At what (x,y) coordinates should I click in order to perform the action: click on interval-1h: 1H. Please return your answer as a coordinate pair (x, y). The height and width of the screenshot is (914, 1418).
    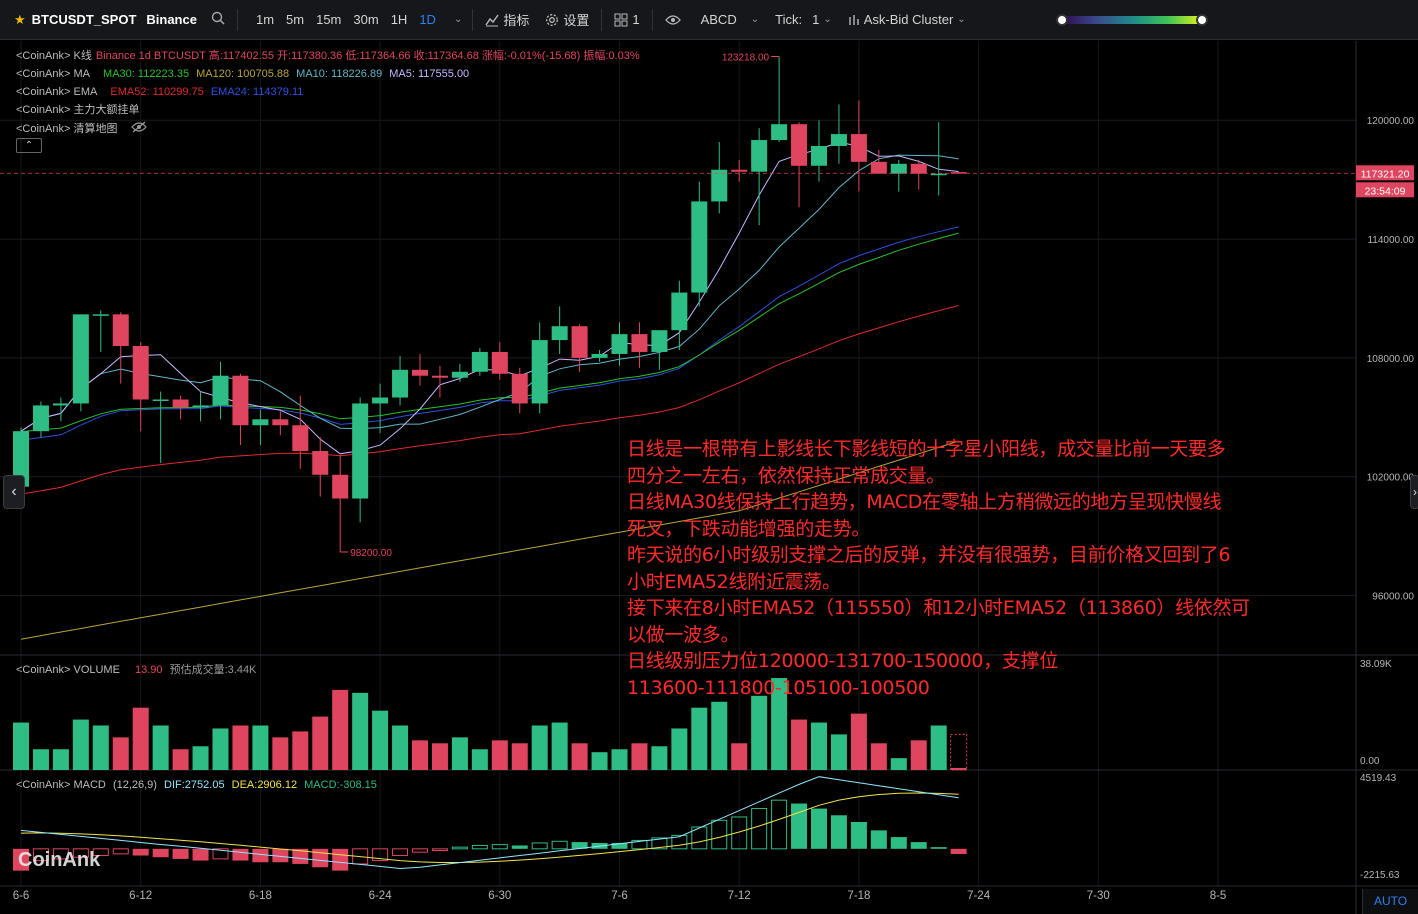
    Looking at the image, I should click on (399, 19).